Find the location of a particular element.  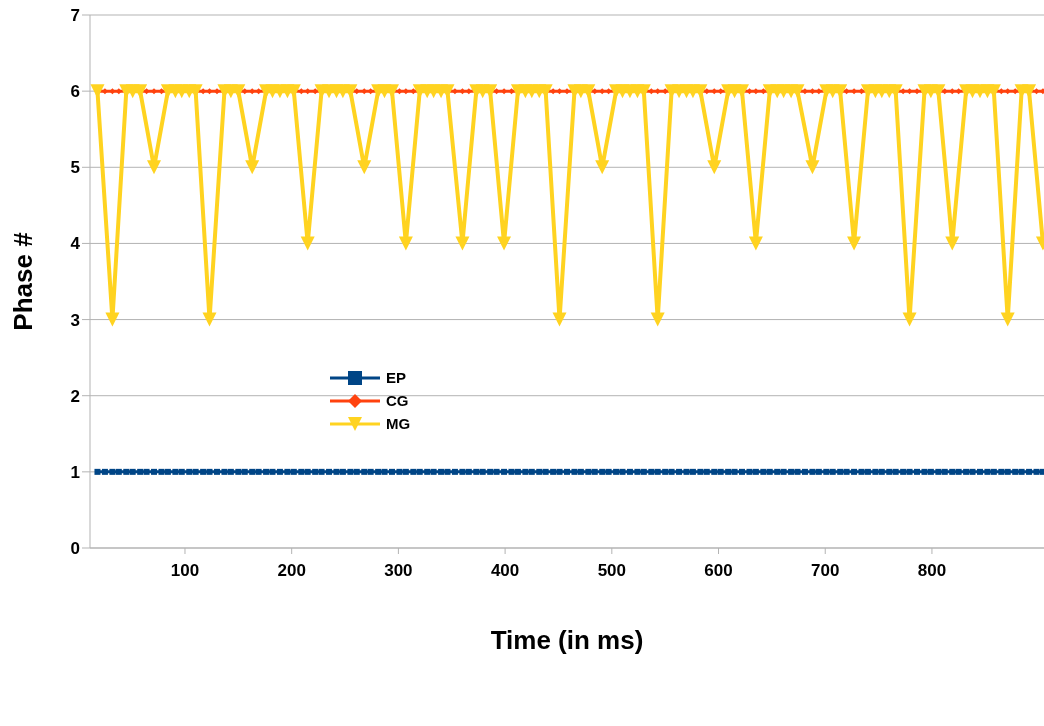

y-tick-label: 1 is located at coordinates (75, 472).